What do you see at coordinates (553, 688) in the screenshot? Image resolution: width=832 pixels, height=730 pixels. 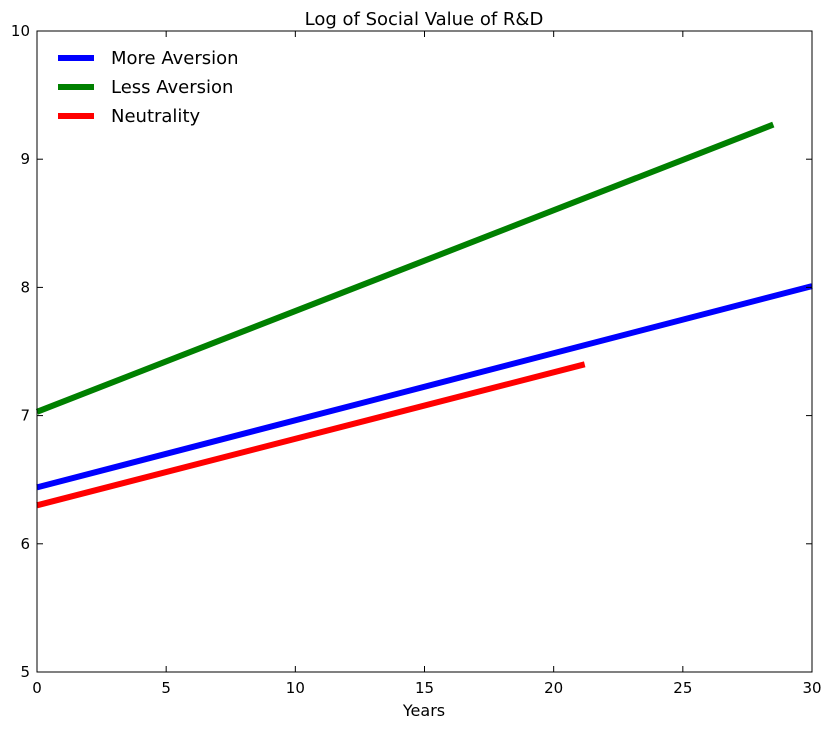 I see `x-tick-label-4: 20` at bounding box center [553, 688].